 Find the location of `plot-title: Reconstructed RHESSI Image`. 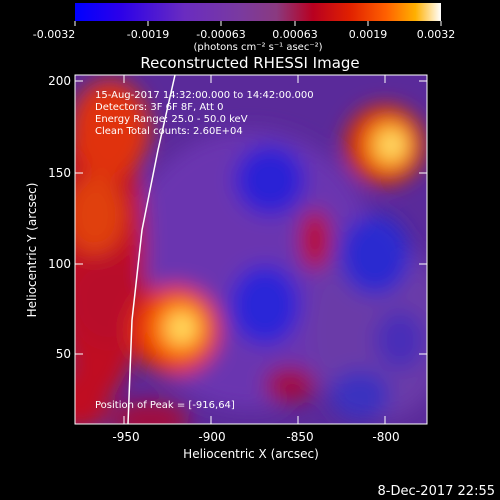

plot-title: Reconstructed RHESSI Image is located at coordinates (249, 63).